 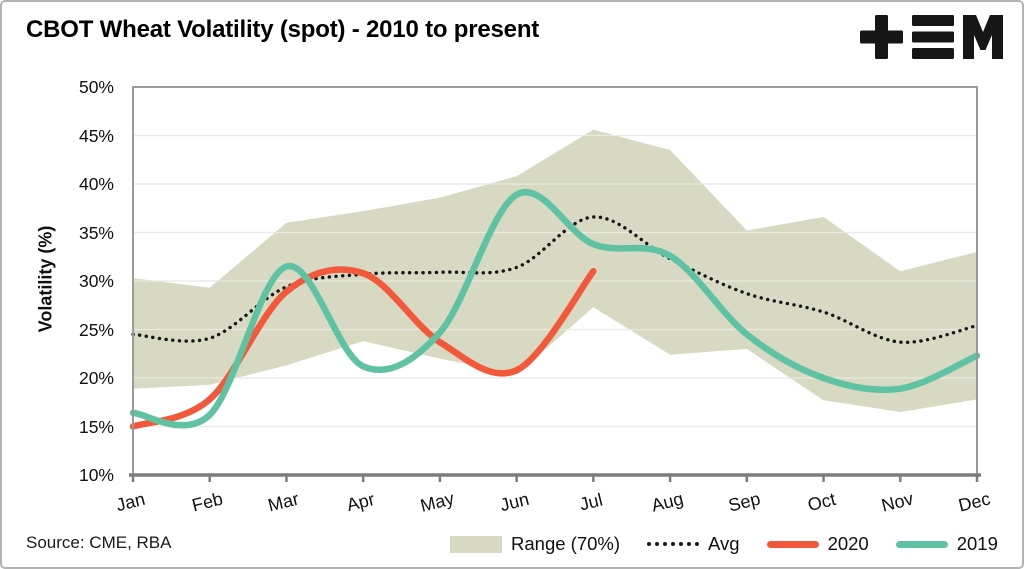 I want to click on legend-label-2020: 2020, so click(x=848, y=543).